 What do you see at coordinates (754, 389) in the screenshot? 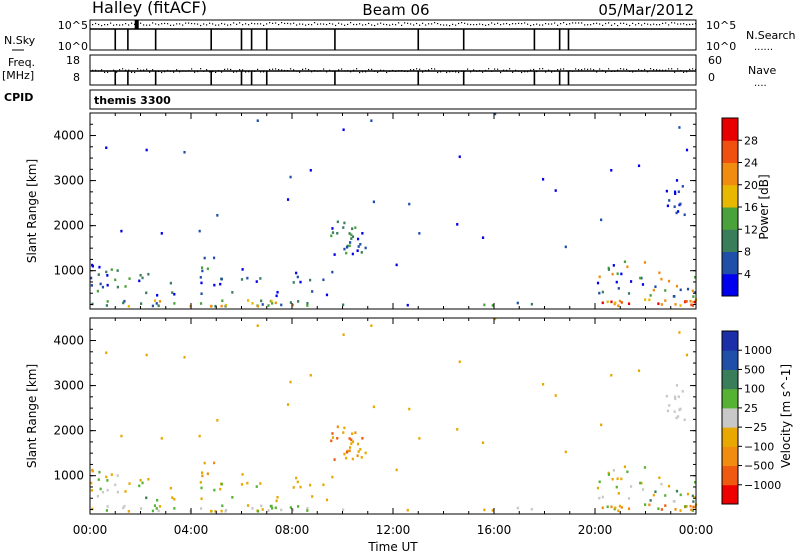
I see `colorbar-tick-label: 100` at bounding box center [754, 389].